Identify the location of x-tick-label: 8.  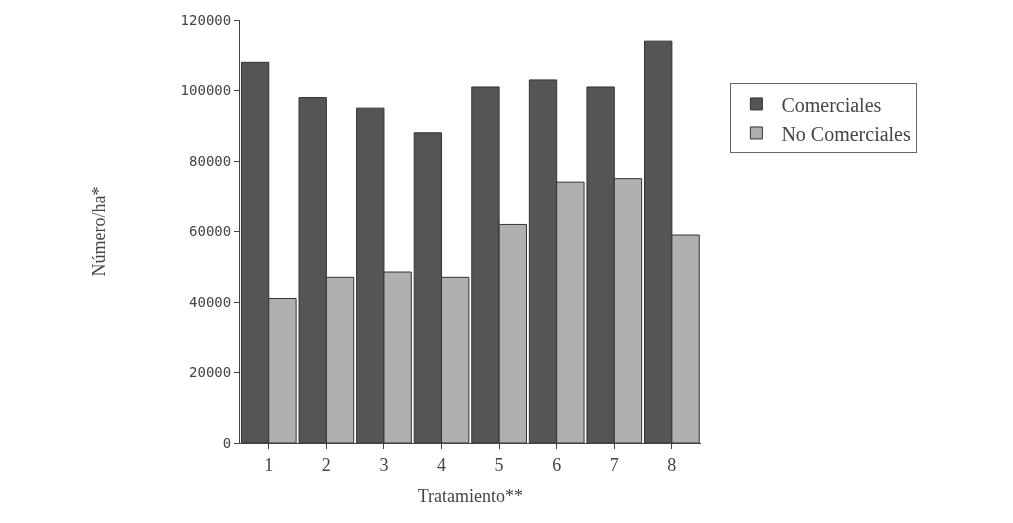
(672, 464).